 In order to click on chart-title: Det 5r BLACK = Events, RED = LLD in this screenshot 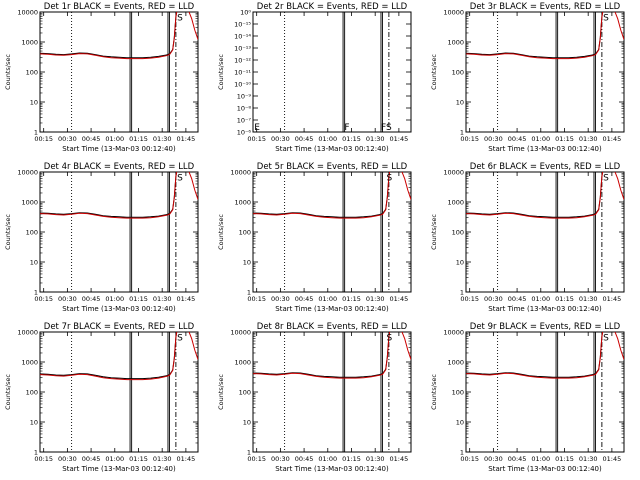, I will do `click(332, 167)`.